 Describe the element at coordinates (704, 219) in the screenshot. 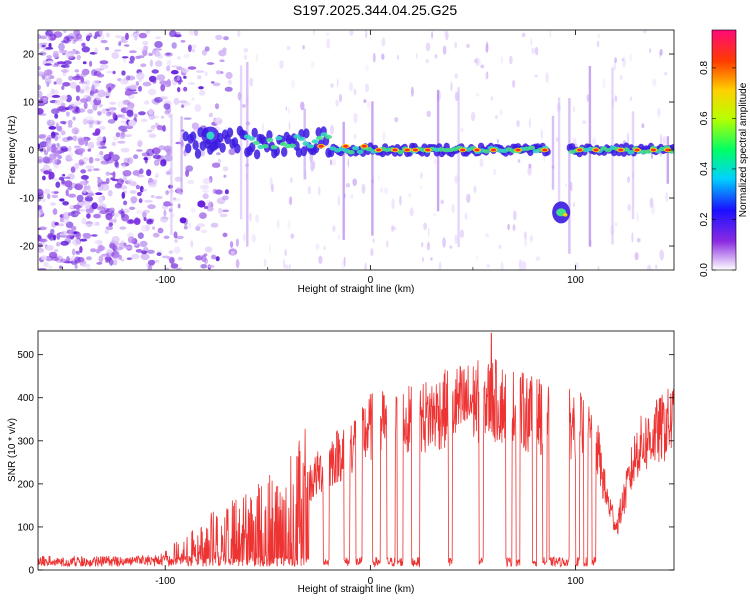

I see `colorbar-tick-label: 0.2` at that location.